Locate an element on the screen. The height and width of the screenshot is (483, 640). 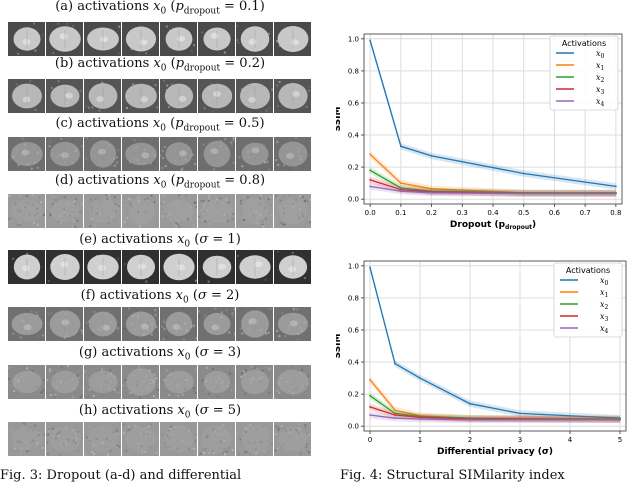
x-tick-label: 2 is located at coordinates (470, 440).